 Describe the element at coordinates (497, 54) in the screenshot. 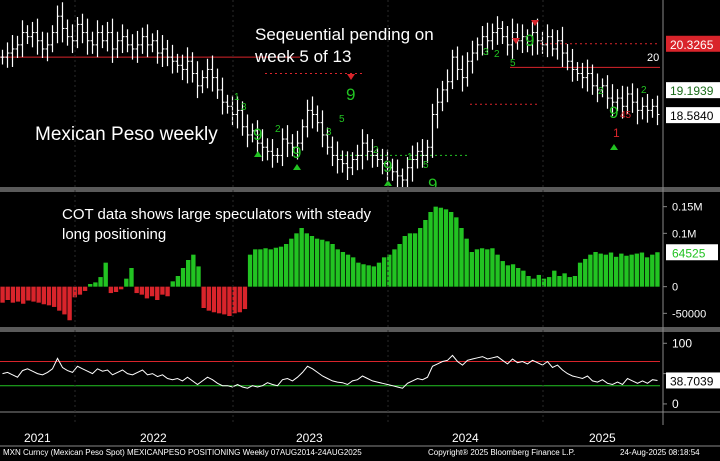

I see `td-setup-count: 2` at that location.